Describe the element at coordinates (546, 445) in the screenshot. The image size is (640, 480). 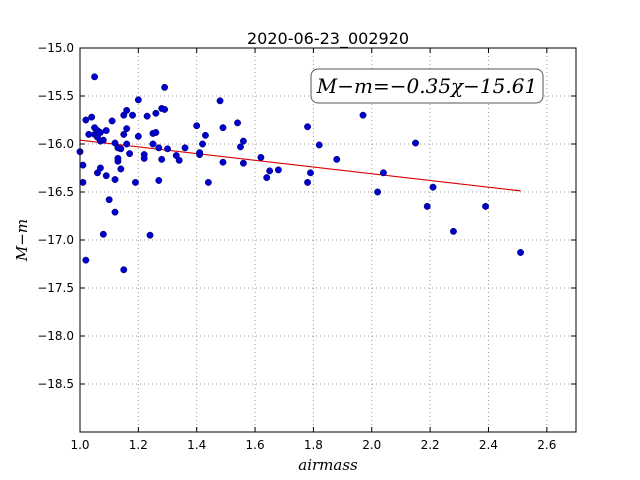
I see `x-tick-label: 2.6` at that location.